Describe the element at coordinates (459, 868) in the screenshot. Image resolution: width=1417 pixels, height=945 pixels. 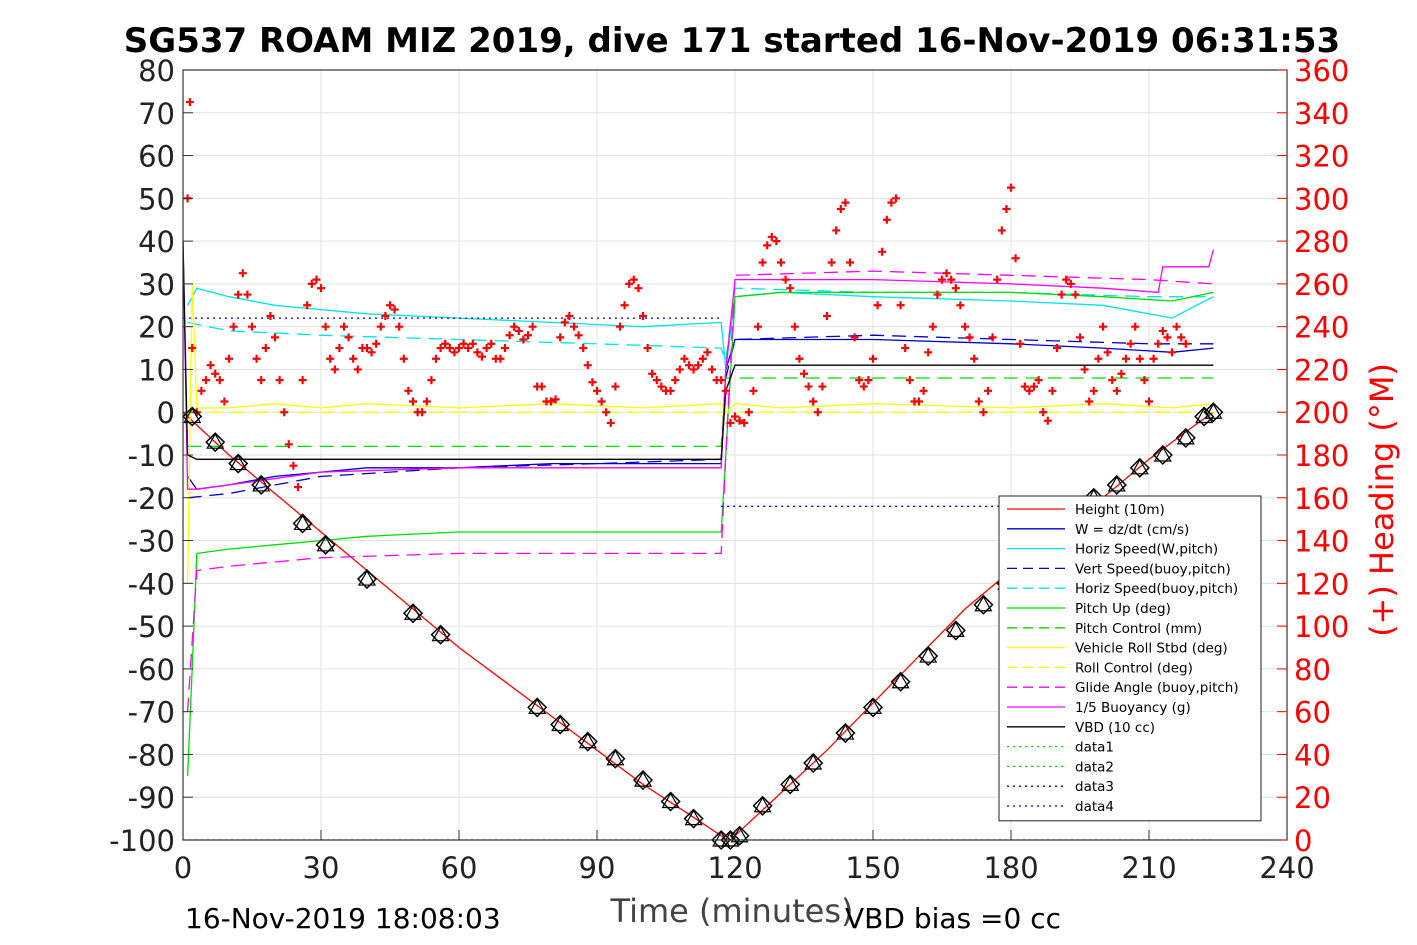
I see `bottom-tick-label: 60` at that location.